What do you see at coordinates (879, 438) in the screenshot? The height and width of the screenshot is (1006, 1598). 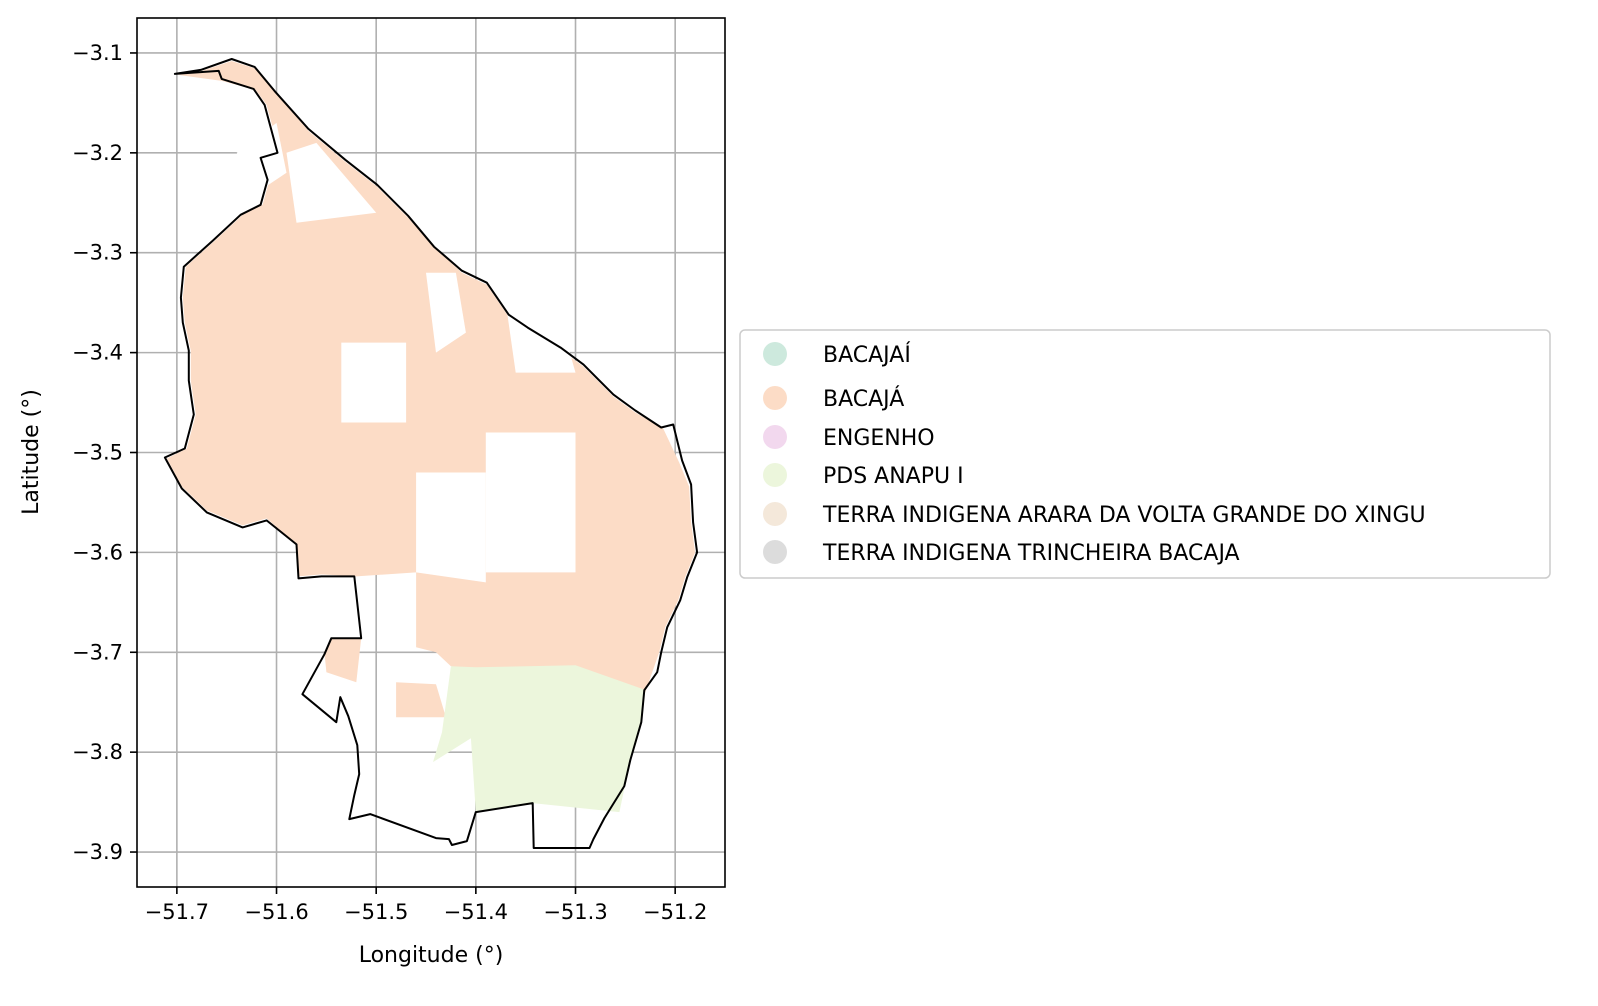 I see `legend-label: ENGENHO` at bounding box center [879, 438].